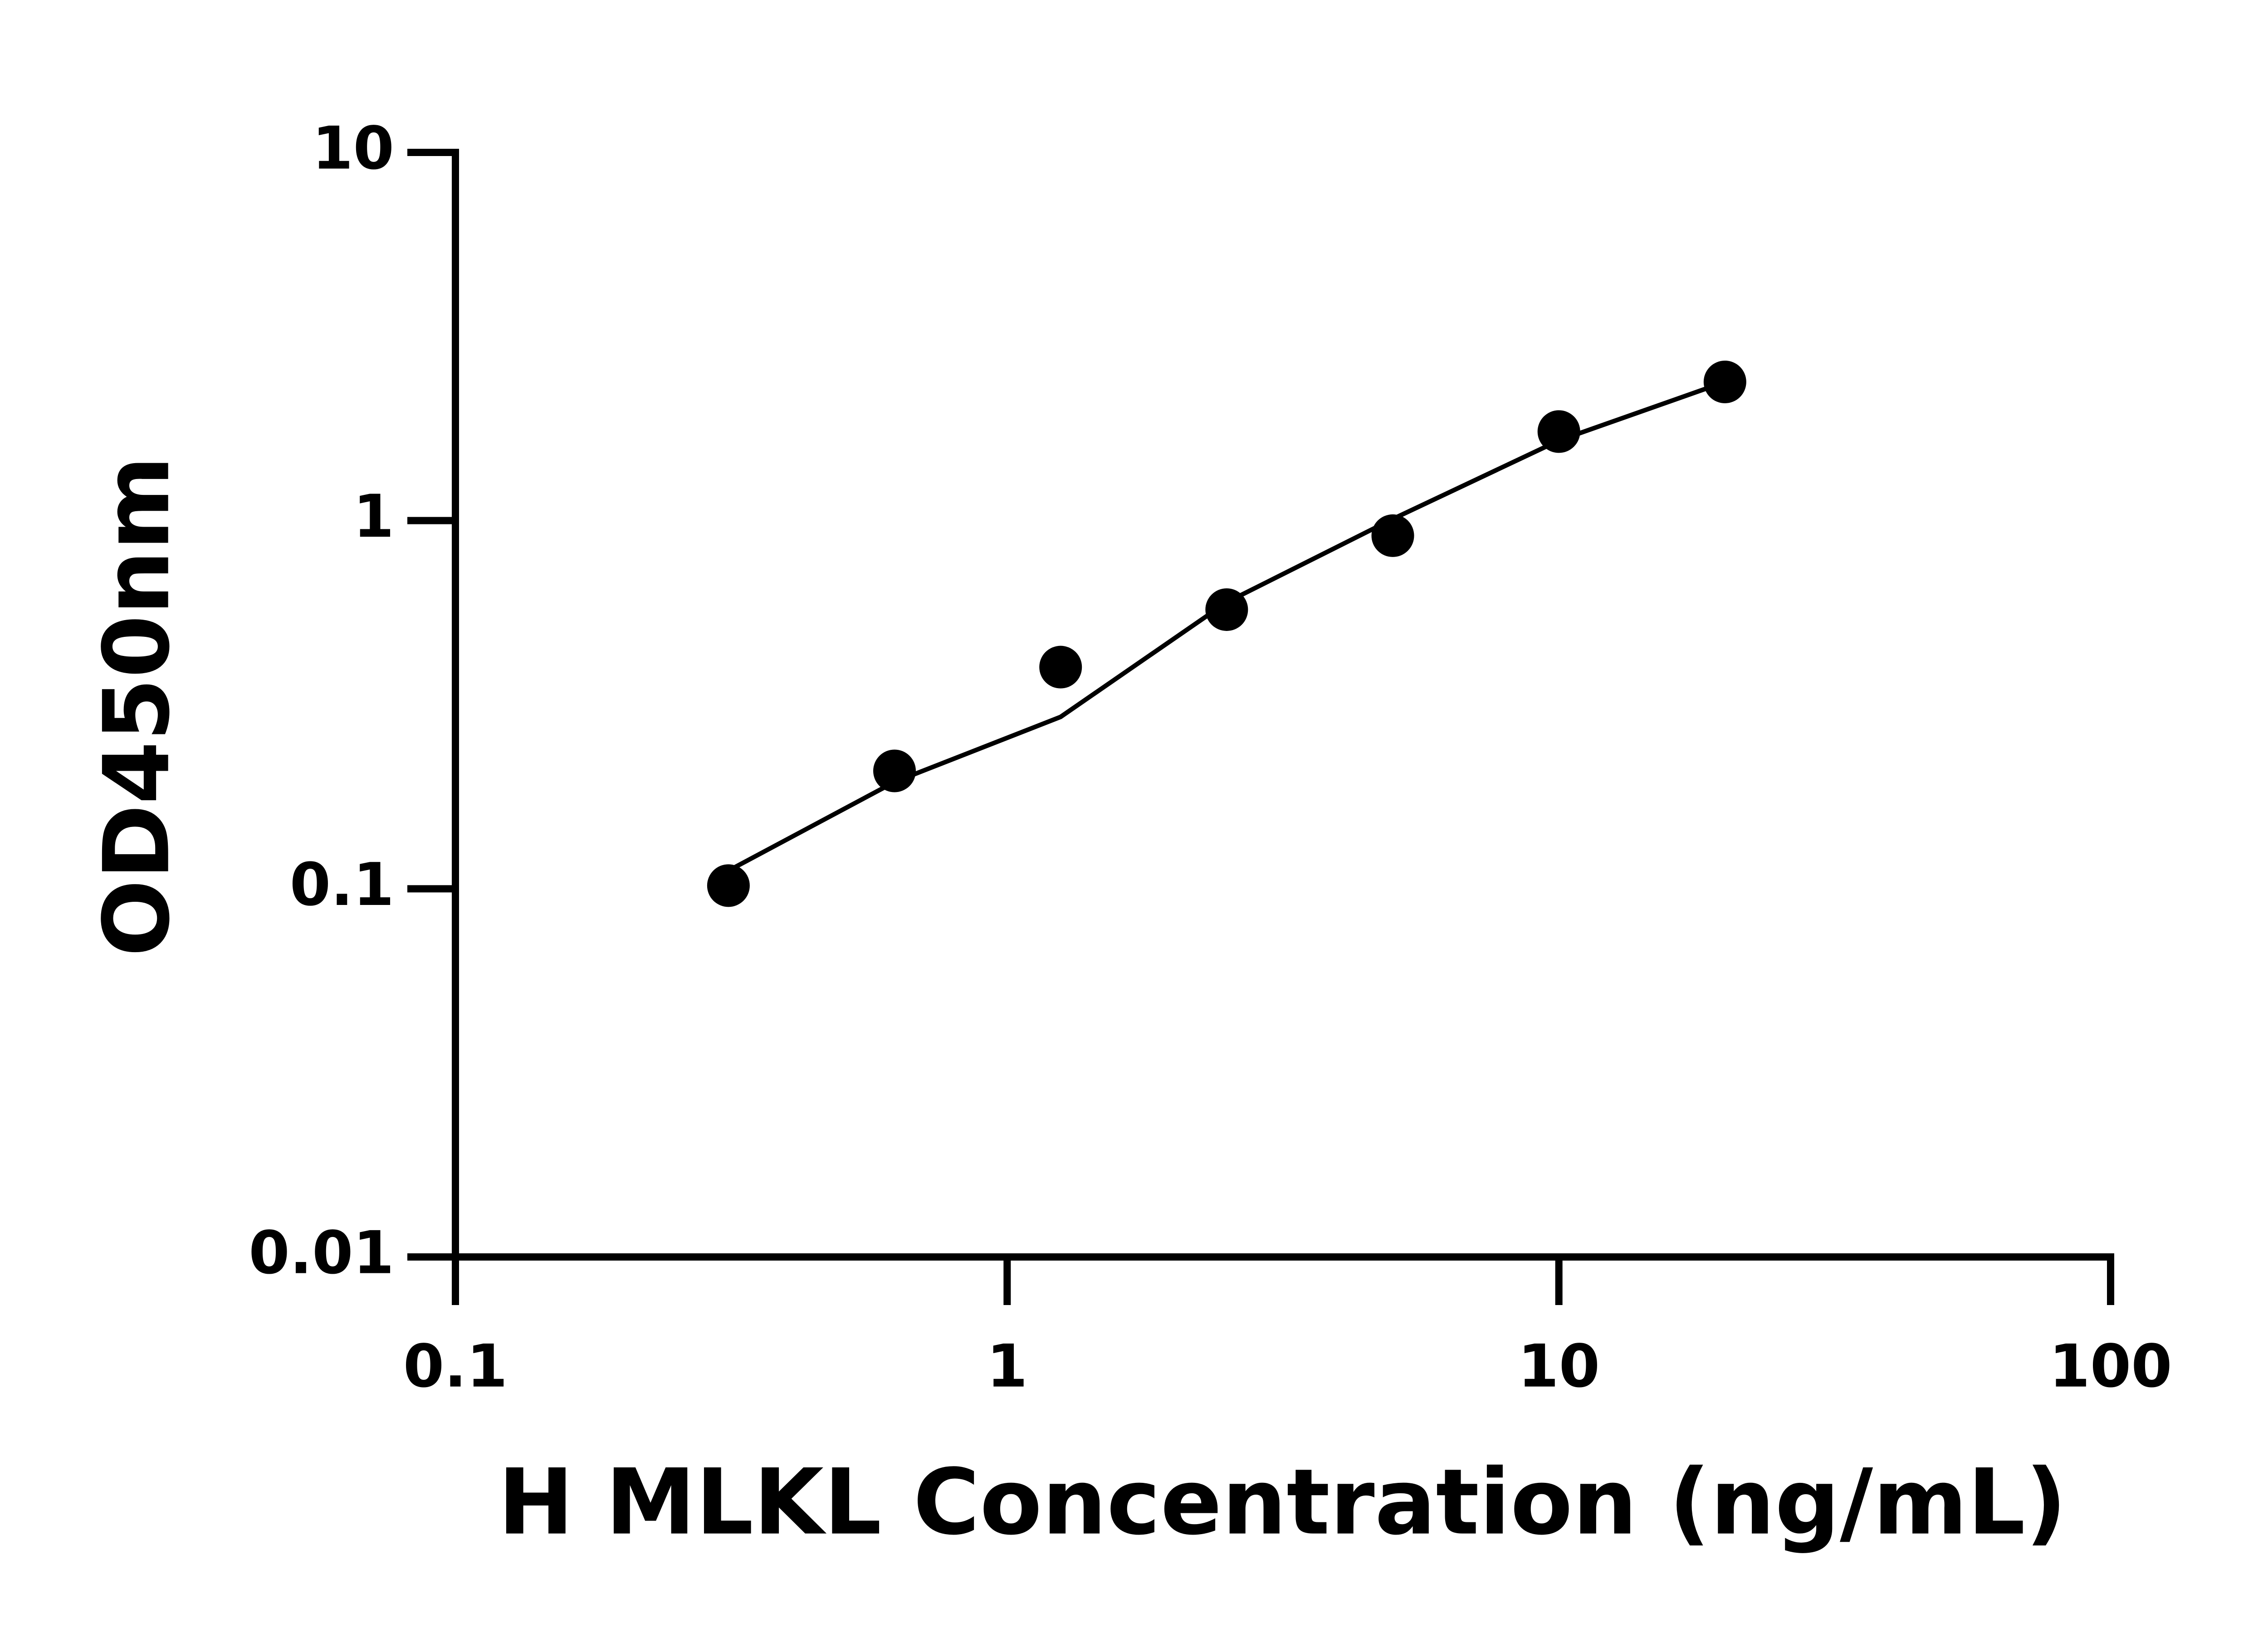 Image resolution: width=2268 pixels, height=1633 pixels. Describe the element at coordinates (1283, 1502) in the screenshot. I see `x-axis-title: H MLKL Concentration (ng/mL)` at that location.